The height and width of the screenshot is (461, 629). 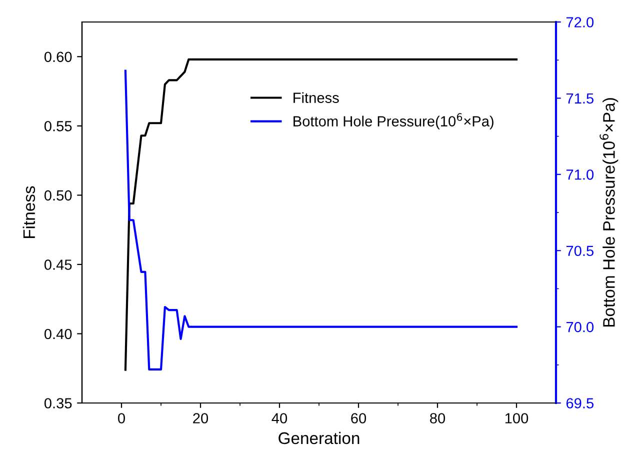 What do you see at coordinates (29, 212) in the screenshot?
I see `y-axis-title: Fitness` at bounding box center [29, 212].